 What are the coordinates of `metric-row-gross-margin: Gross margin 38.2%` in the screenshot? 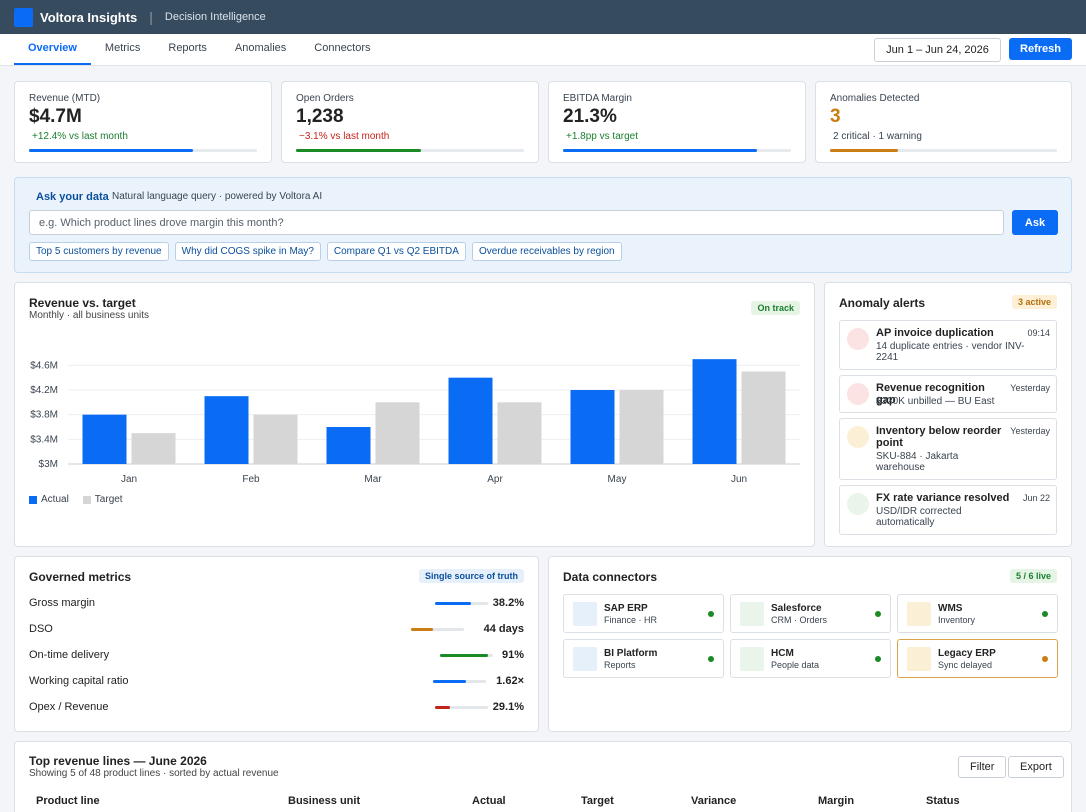 It's located at (276, 605).